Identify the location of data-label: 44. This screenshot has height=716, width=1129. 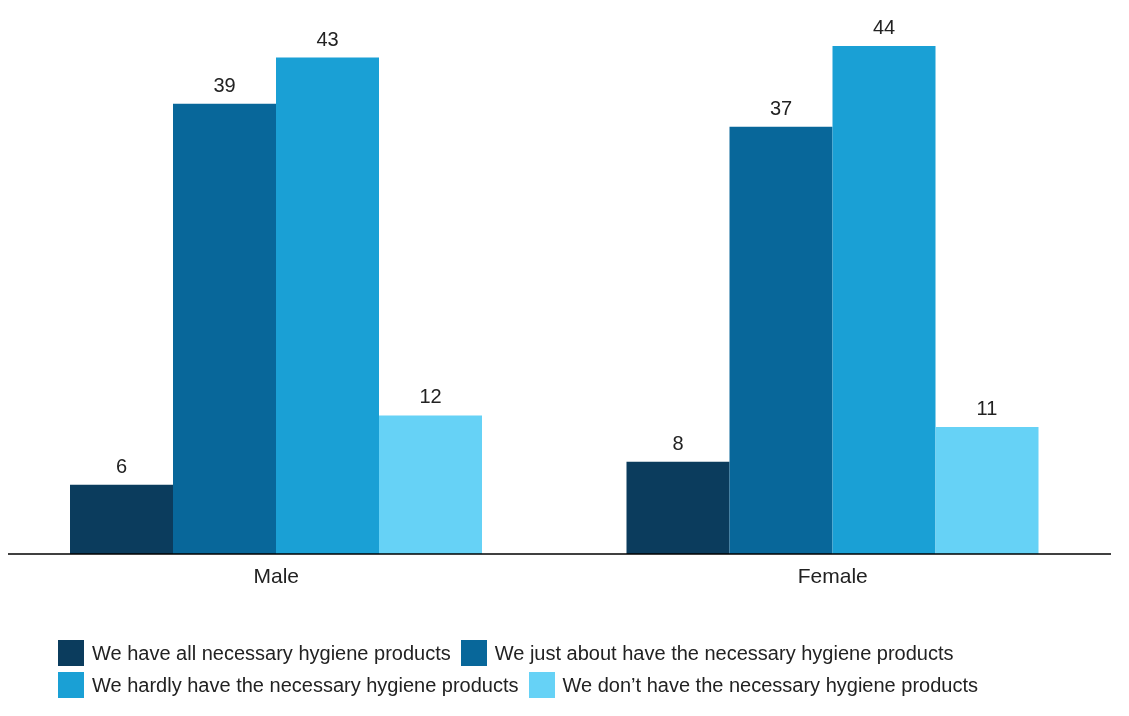
(884, 27).